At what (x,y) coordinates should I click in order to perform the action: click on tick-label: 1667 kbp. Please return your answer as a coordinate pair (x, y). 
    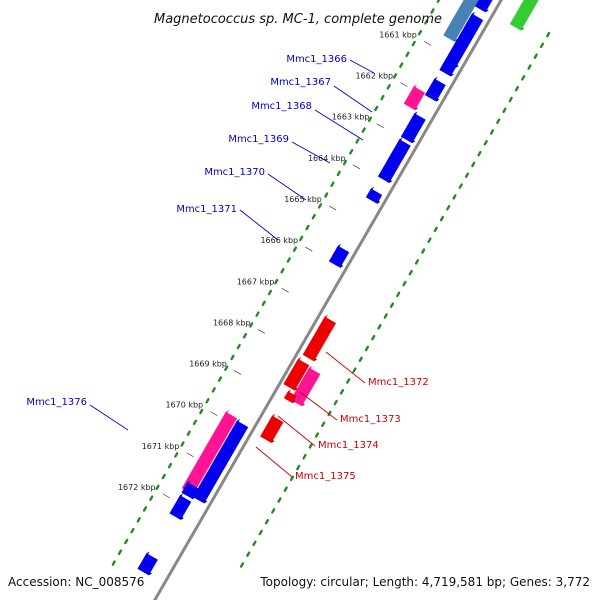
    Looking at the image, I should click on (256, 281).